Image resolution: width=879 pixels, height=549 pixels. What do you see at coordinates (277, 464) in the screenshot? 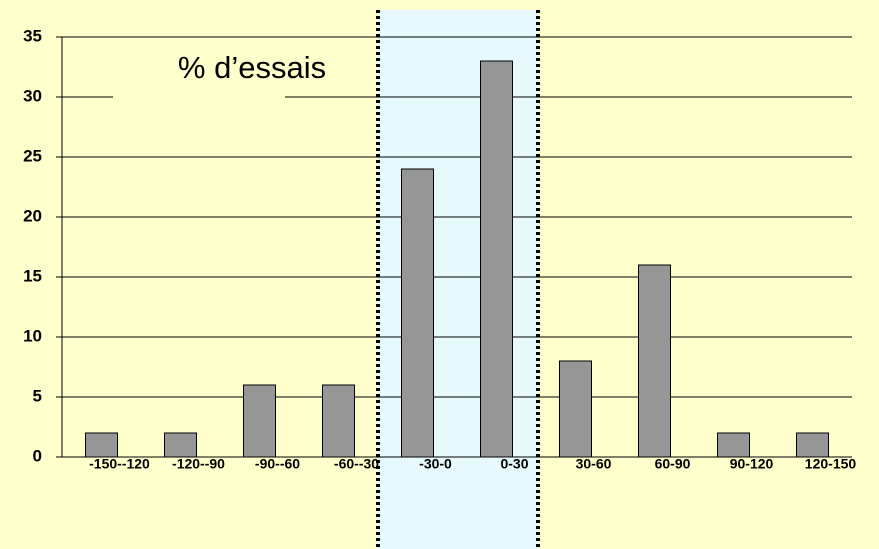
I see `x-tick-label: -90--60` at bounding box center [277, 464].